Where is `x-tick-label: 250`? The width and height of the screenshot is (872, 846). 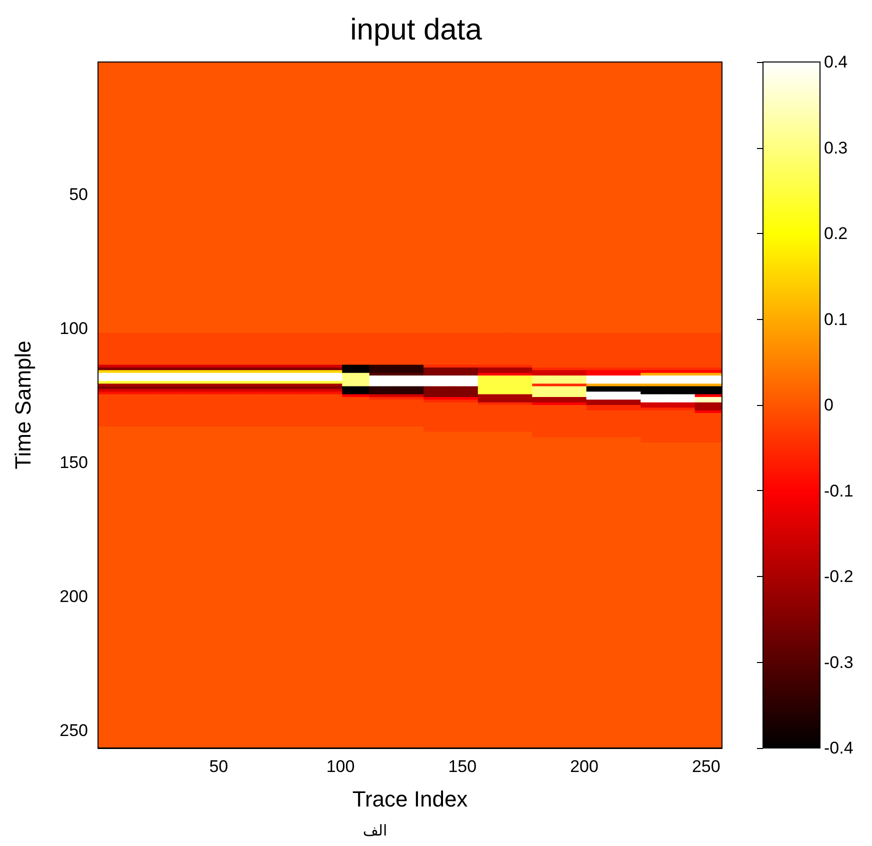 x-tick-label: 250 is located at coordinates (706, 766).